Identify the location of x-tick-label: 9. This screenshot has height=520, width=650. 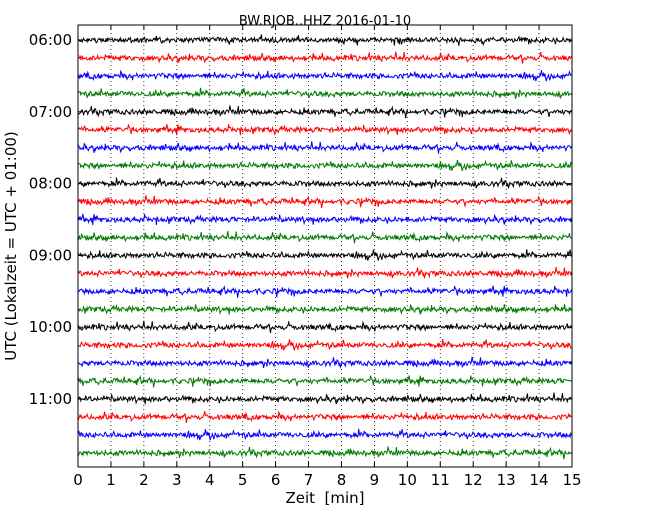
(375, 480).